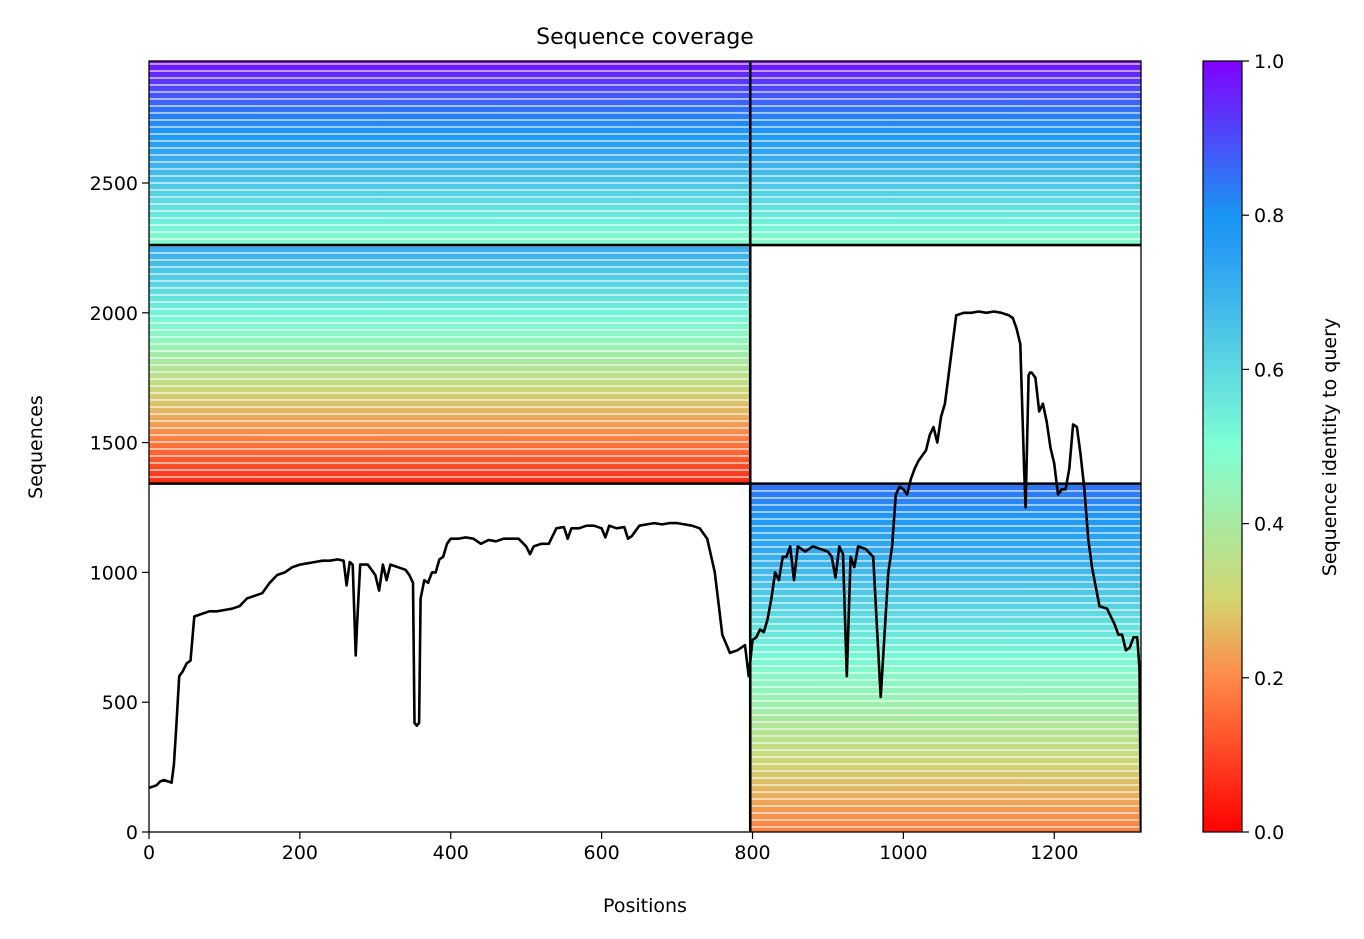  I want to click on x-tick-label: 200, so click(300, 853).